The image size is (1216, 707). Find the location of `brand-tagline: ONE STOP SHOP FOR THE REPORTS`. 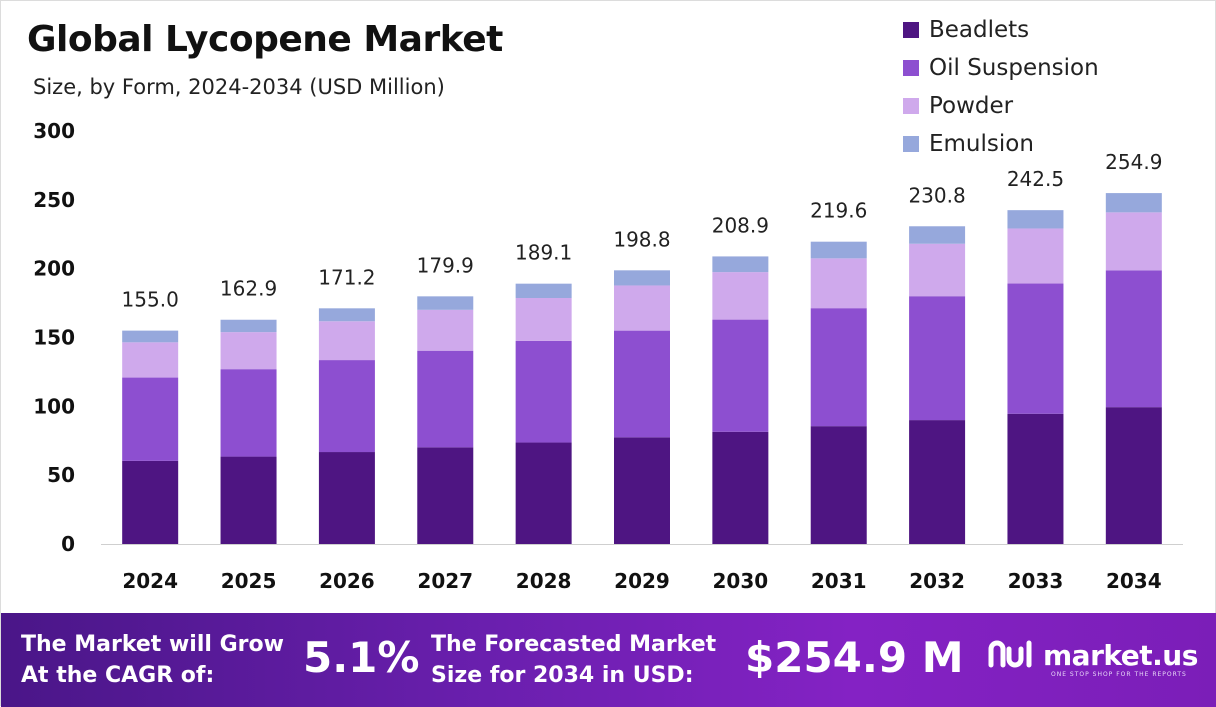

brand-tagline: ONE STOP SHOP FOR THE REPORTS is located at coordinates (1119, 674).